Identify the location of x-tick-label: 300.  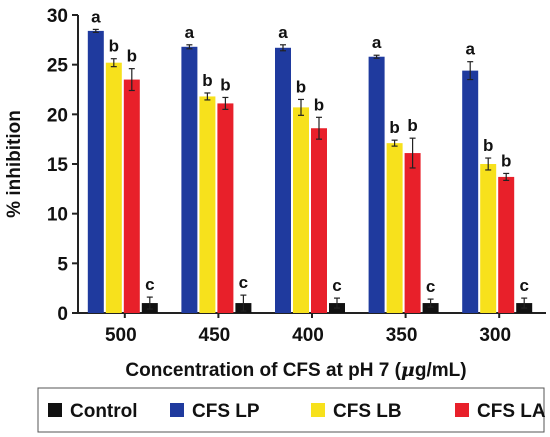
(495, 335).